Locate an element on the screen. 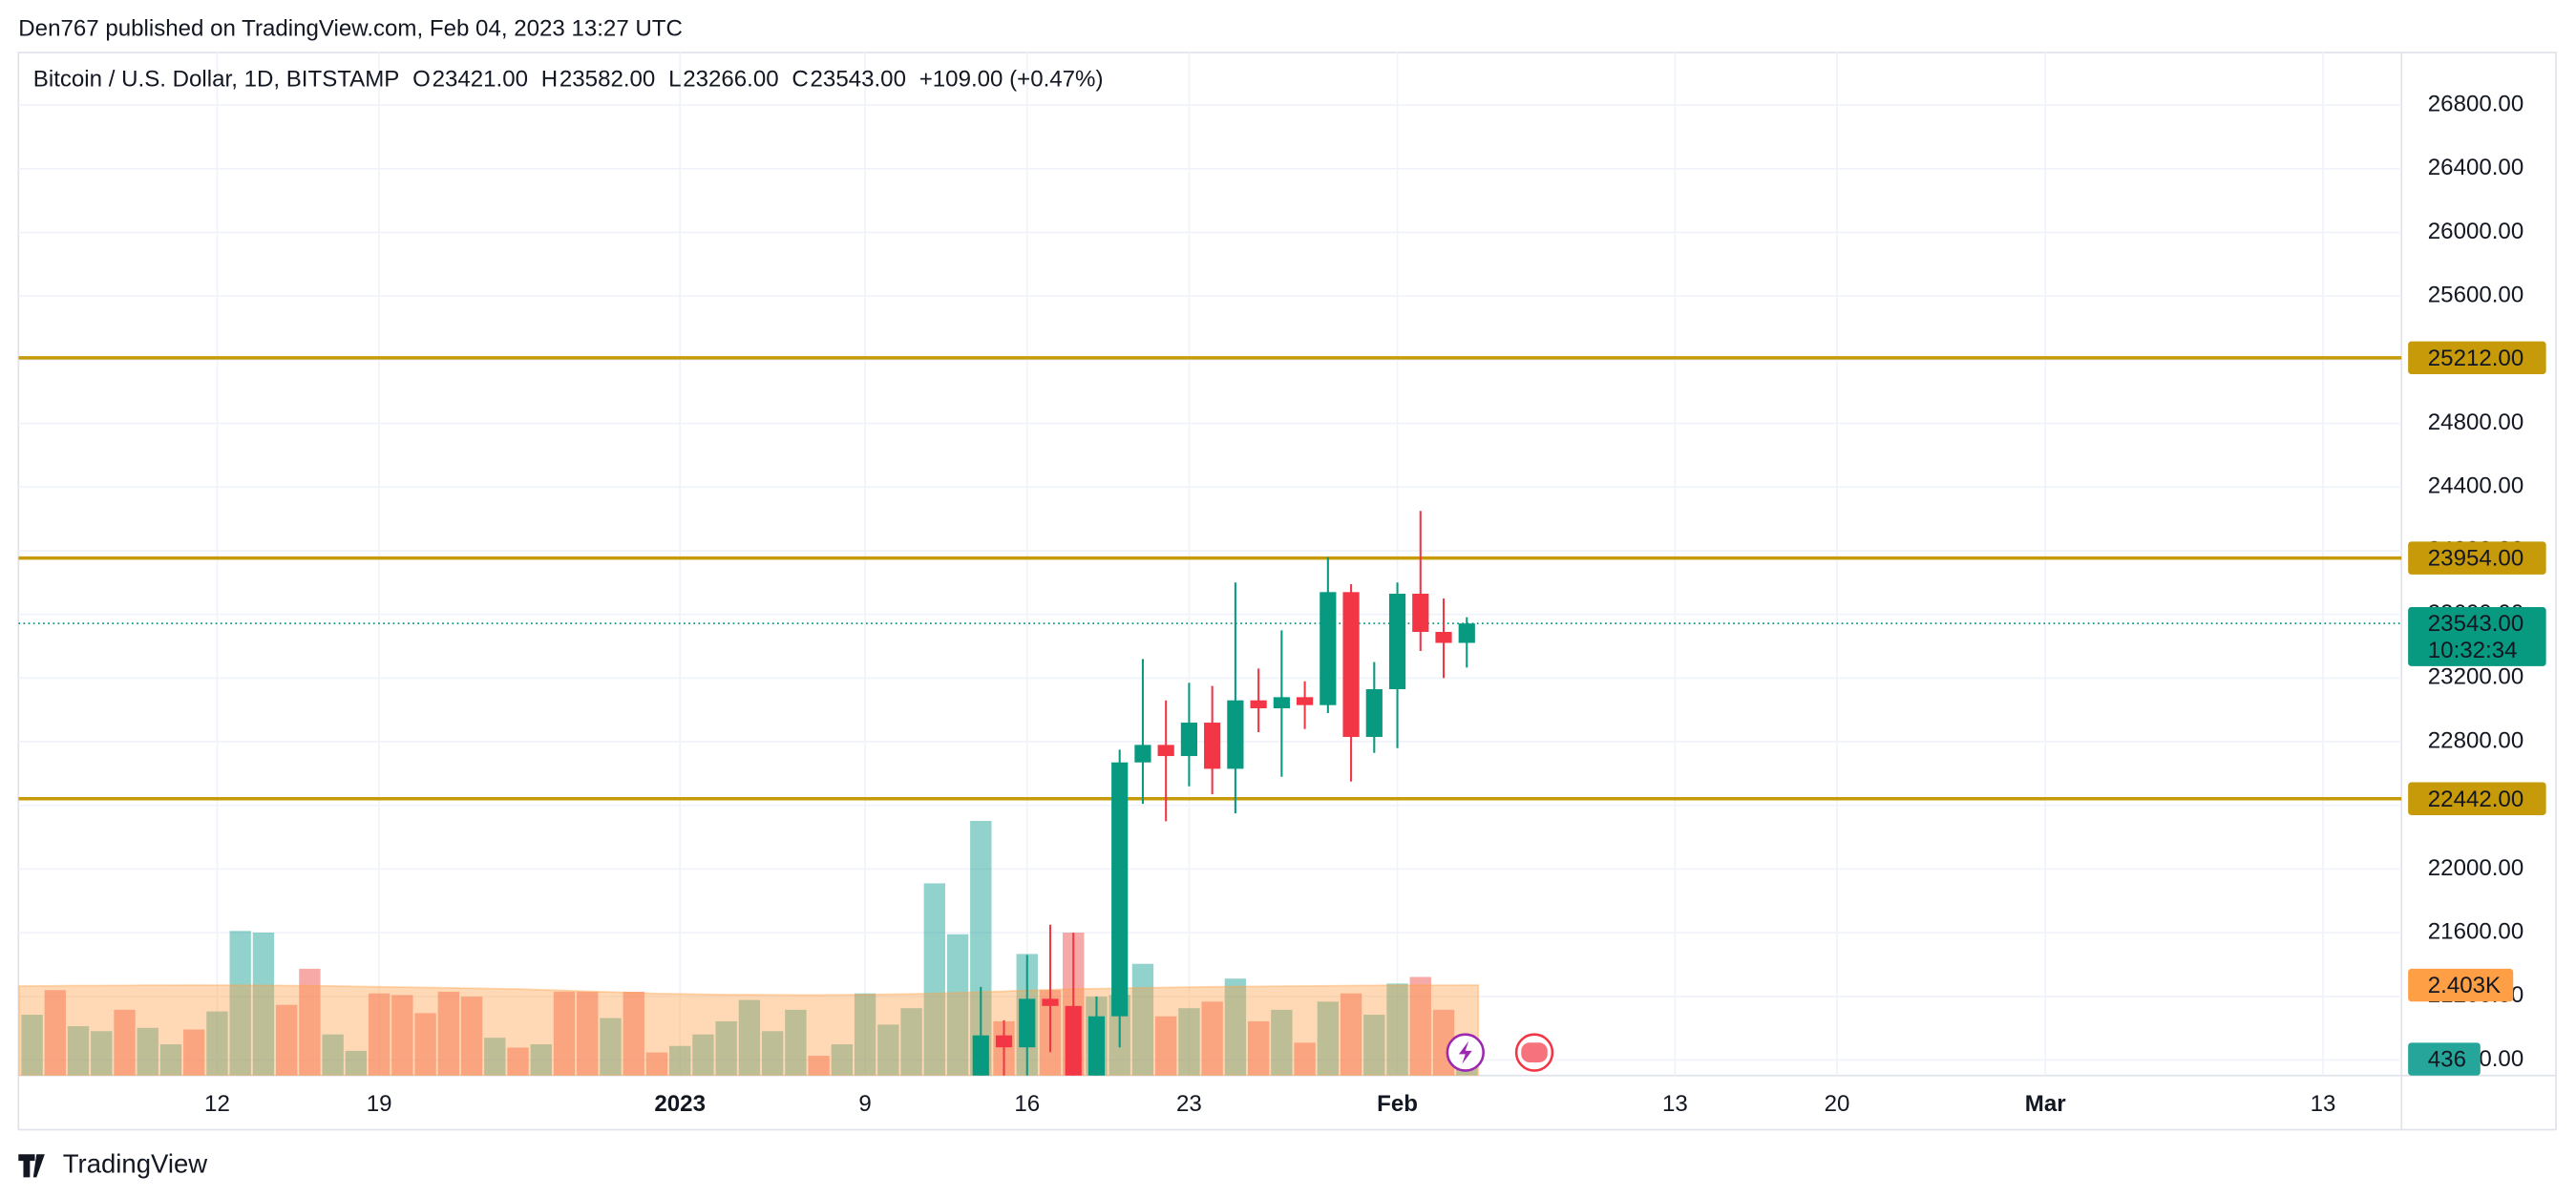 Image resolution: width=2576 pixels, height=1197 pixels. event-icon-glyph is located at coordinates (1465, 1052).